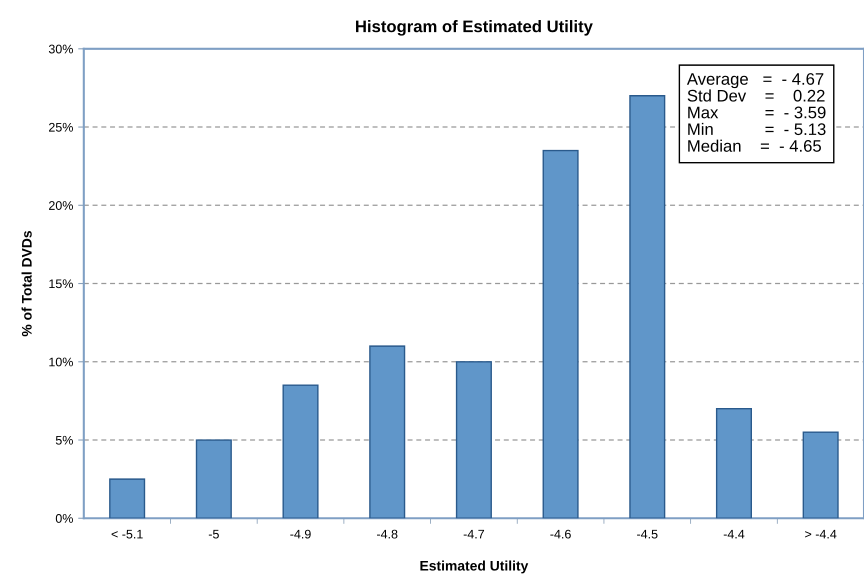  I want to click on x-tick-label: -4.6, so click(560, 534).